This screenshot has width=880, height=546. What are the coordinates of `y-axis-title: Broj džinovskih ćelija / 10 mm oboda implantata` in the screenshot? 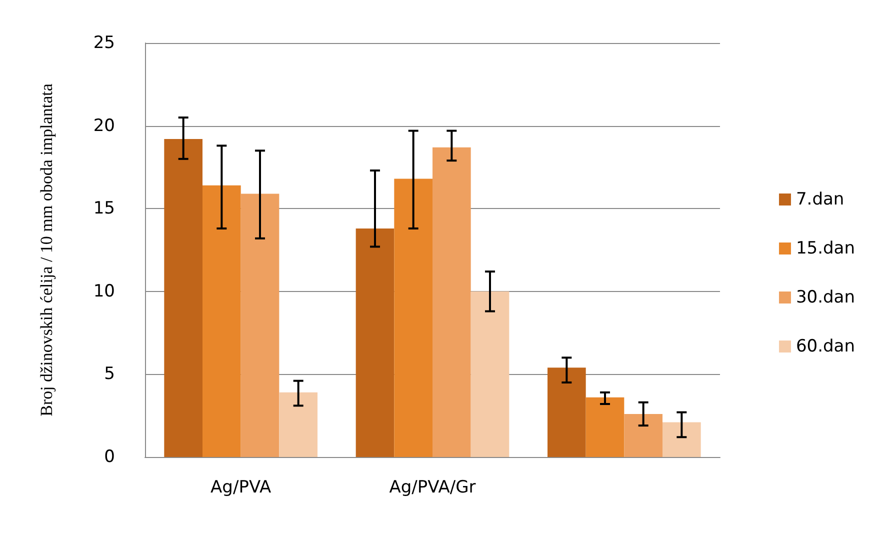 It's located at (46, 249).